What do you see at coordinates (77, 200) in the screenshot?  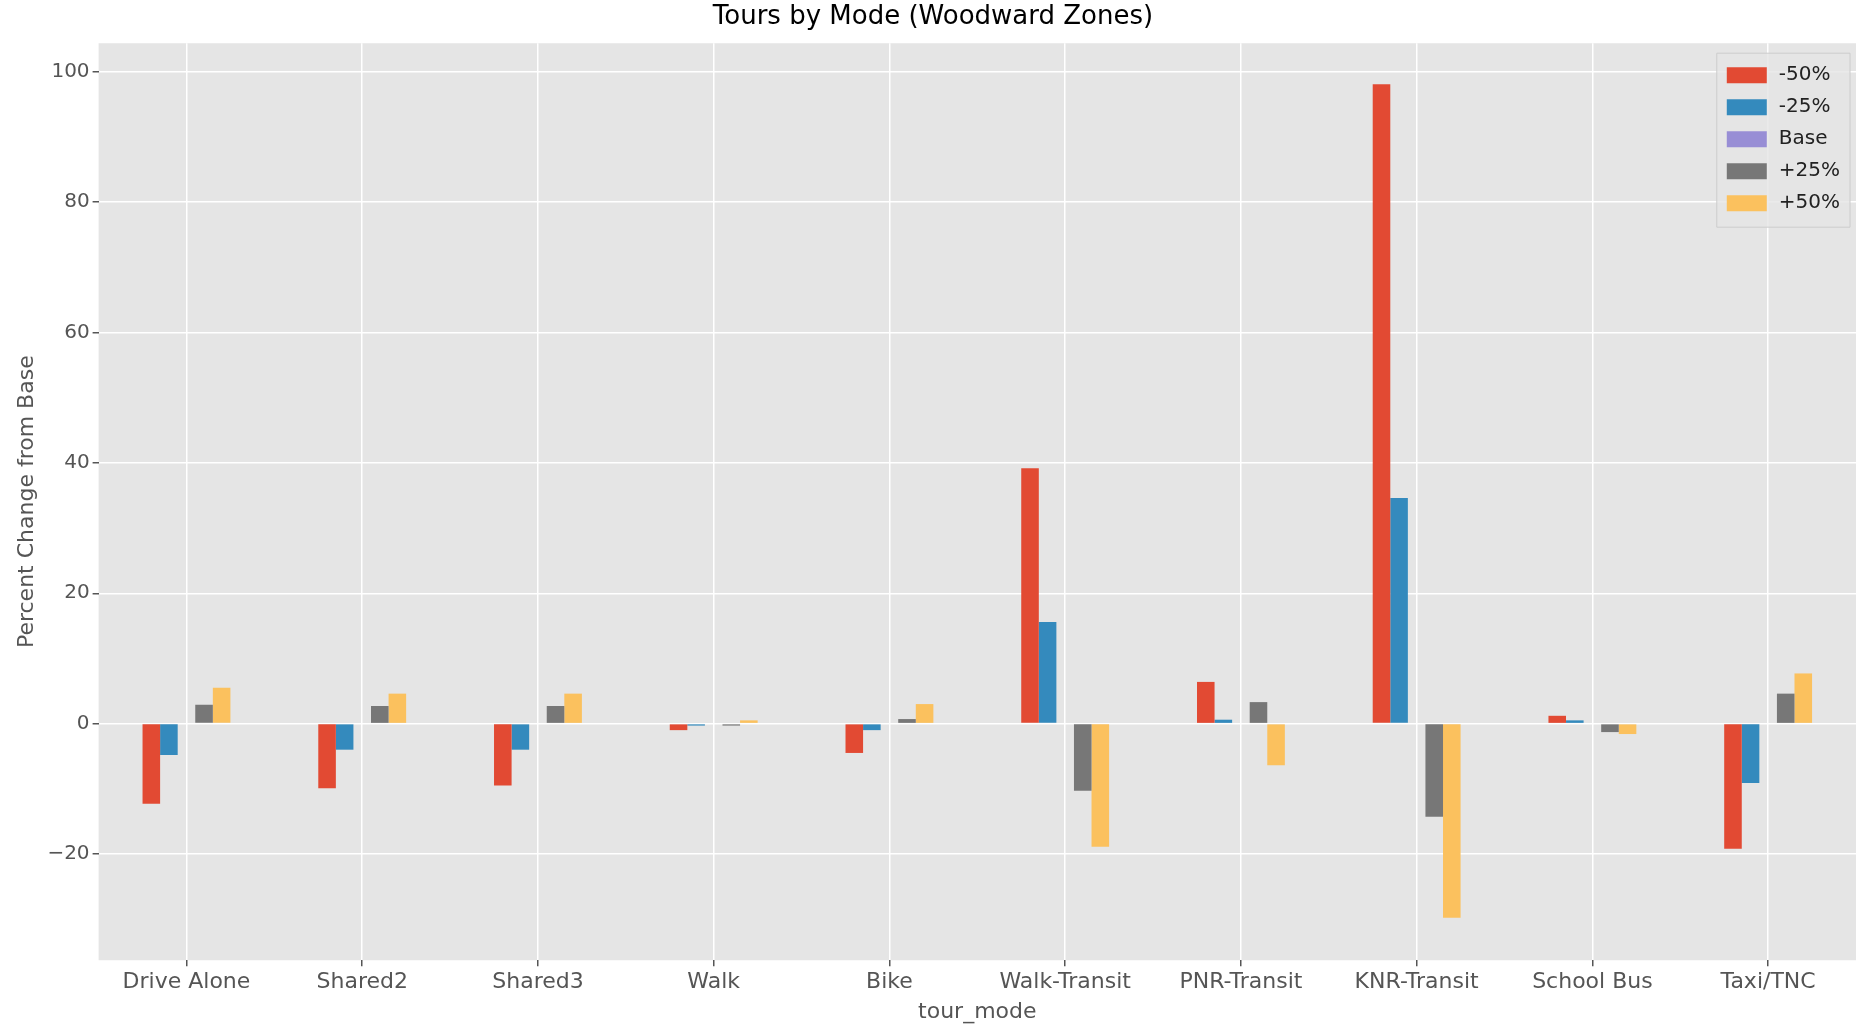 I see `y-tick-label: 80` at bounding box center [77, 200].